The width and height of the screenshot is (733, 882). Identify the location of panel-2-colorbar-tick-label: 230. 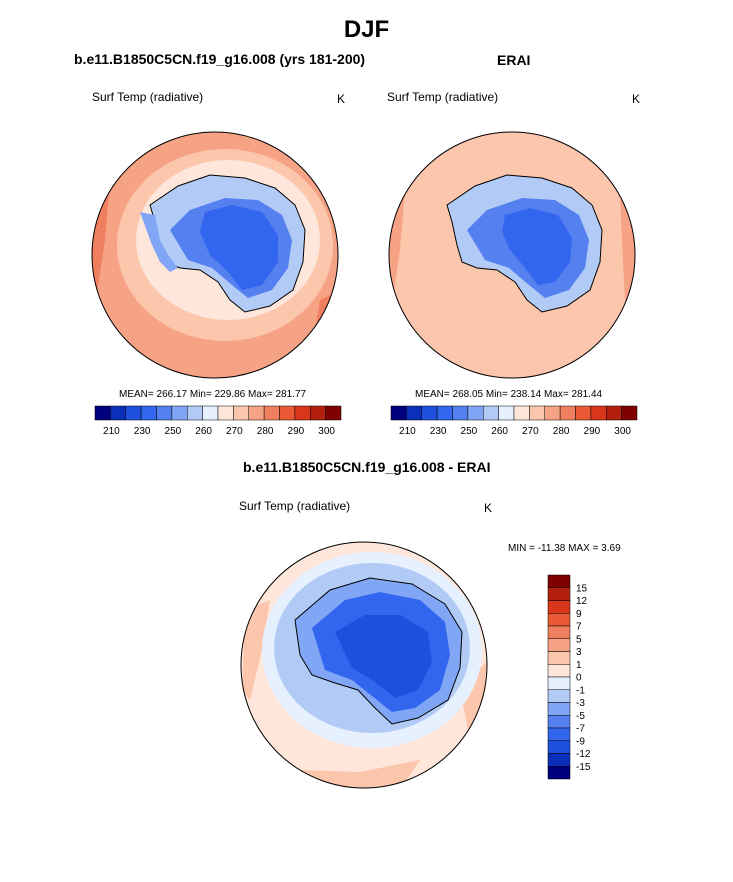
(438, 431).